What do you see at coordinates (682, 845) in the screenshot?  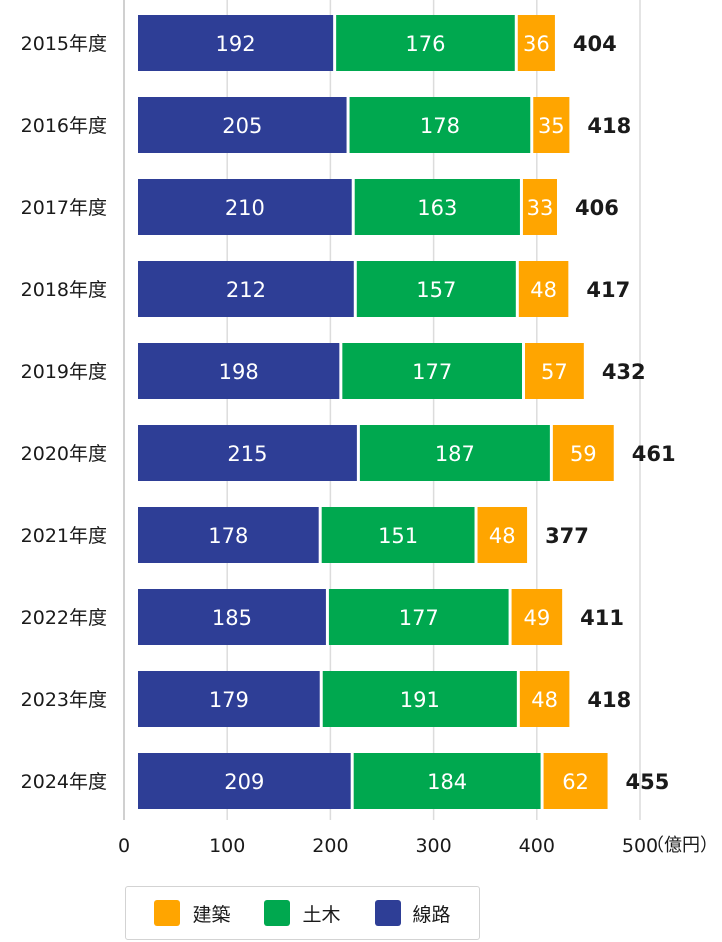 I see `x-unit-label: （億円）` at bounding box center [682, 845].